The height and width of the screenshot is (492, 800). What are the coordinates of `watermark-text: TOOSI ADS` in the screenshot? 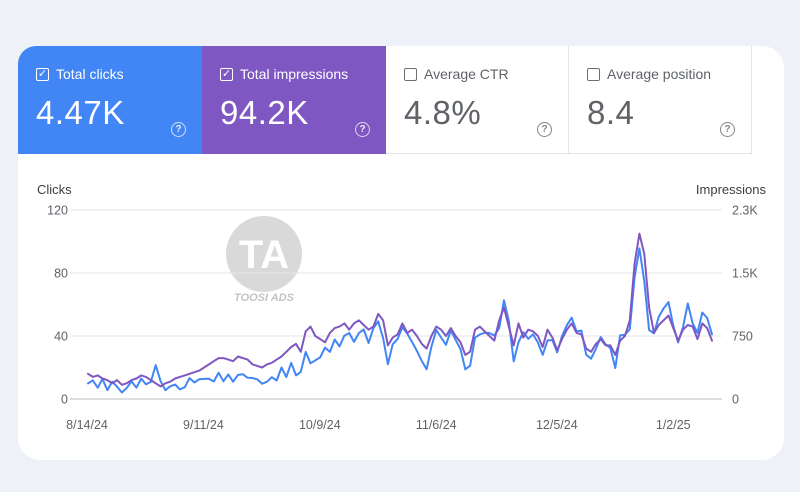 It's located at (264, 298).